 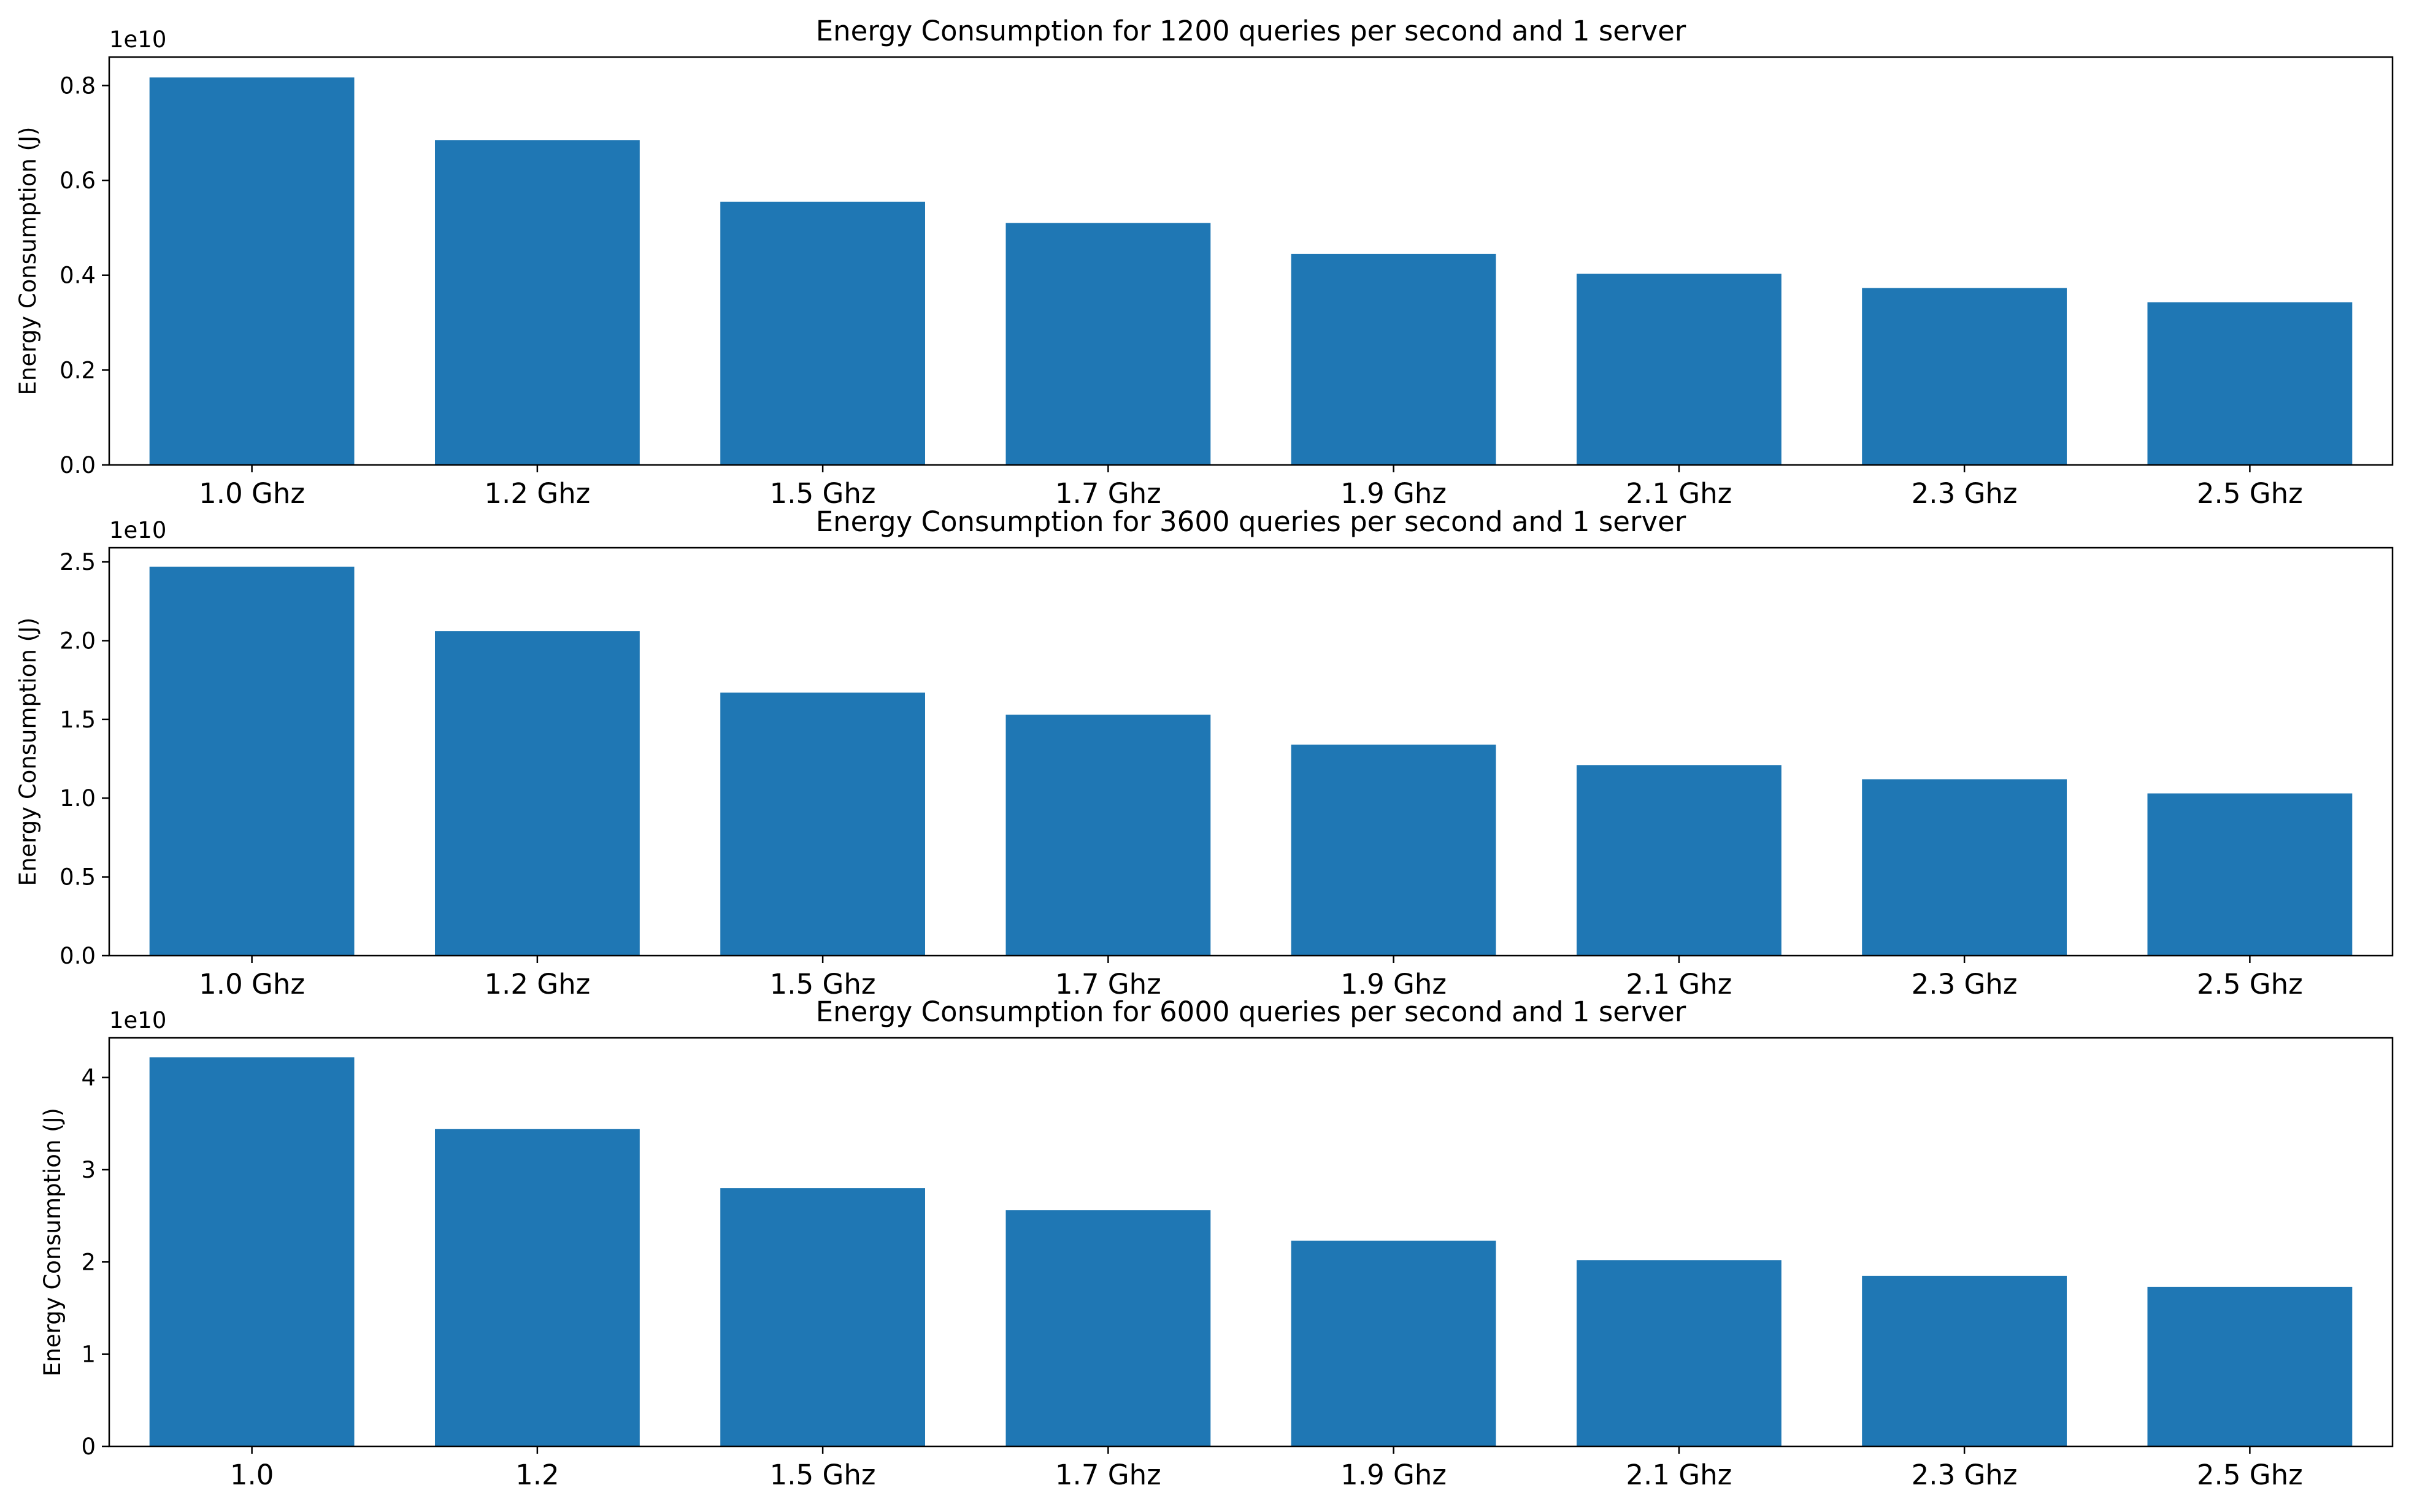 What do you see at coordinates (78, 799) in the screenshot?
I see `y-tick-label: 1.0` at bounding box center [78, 799].